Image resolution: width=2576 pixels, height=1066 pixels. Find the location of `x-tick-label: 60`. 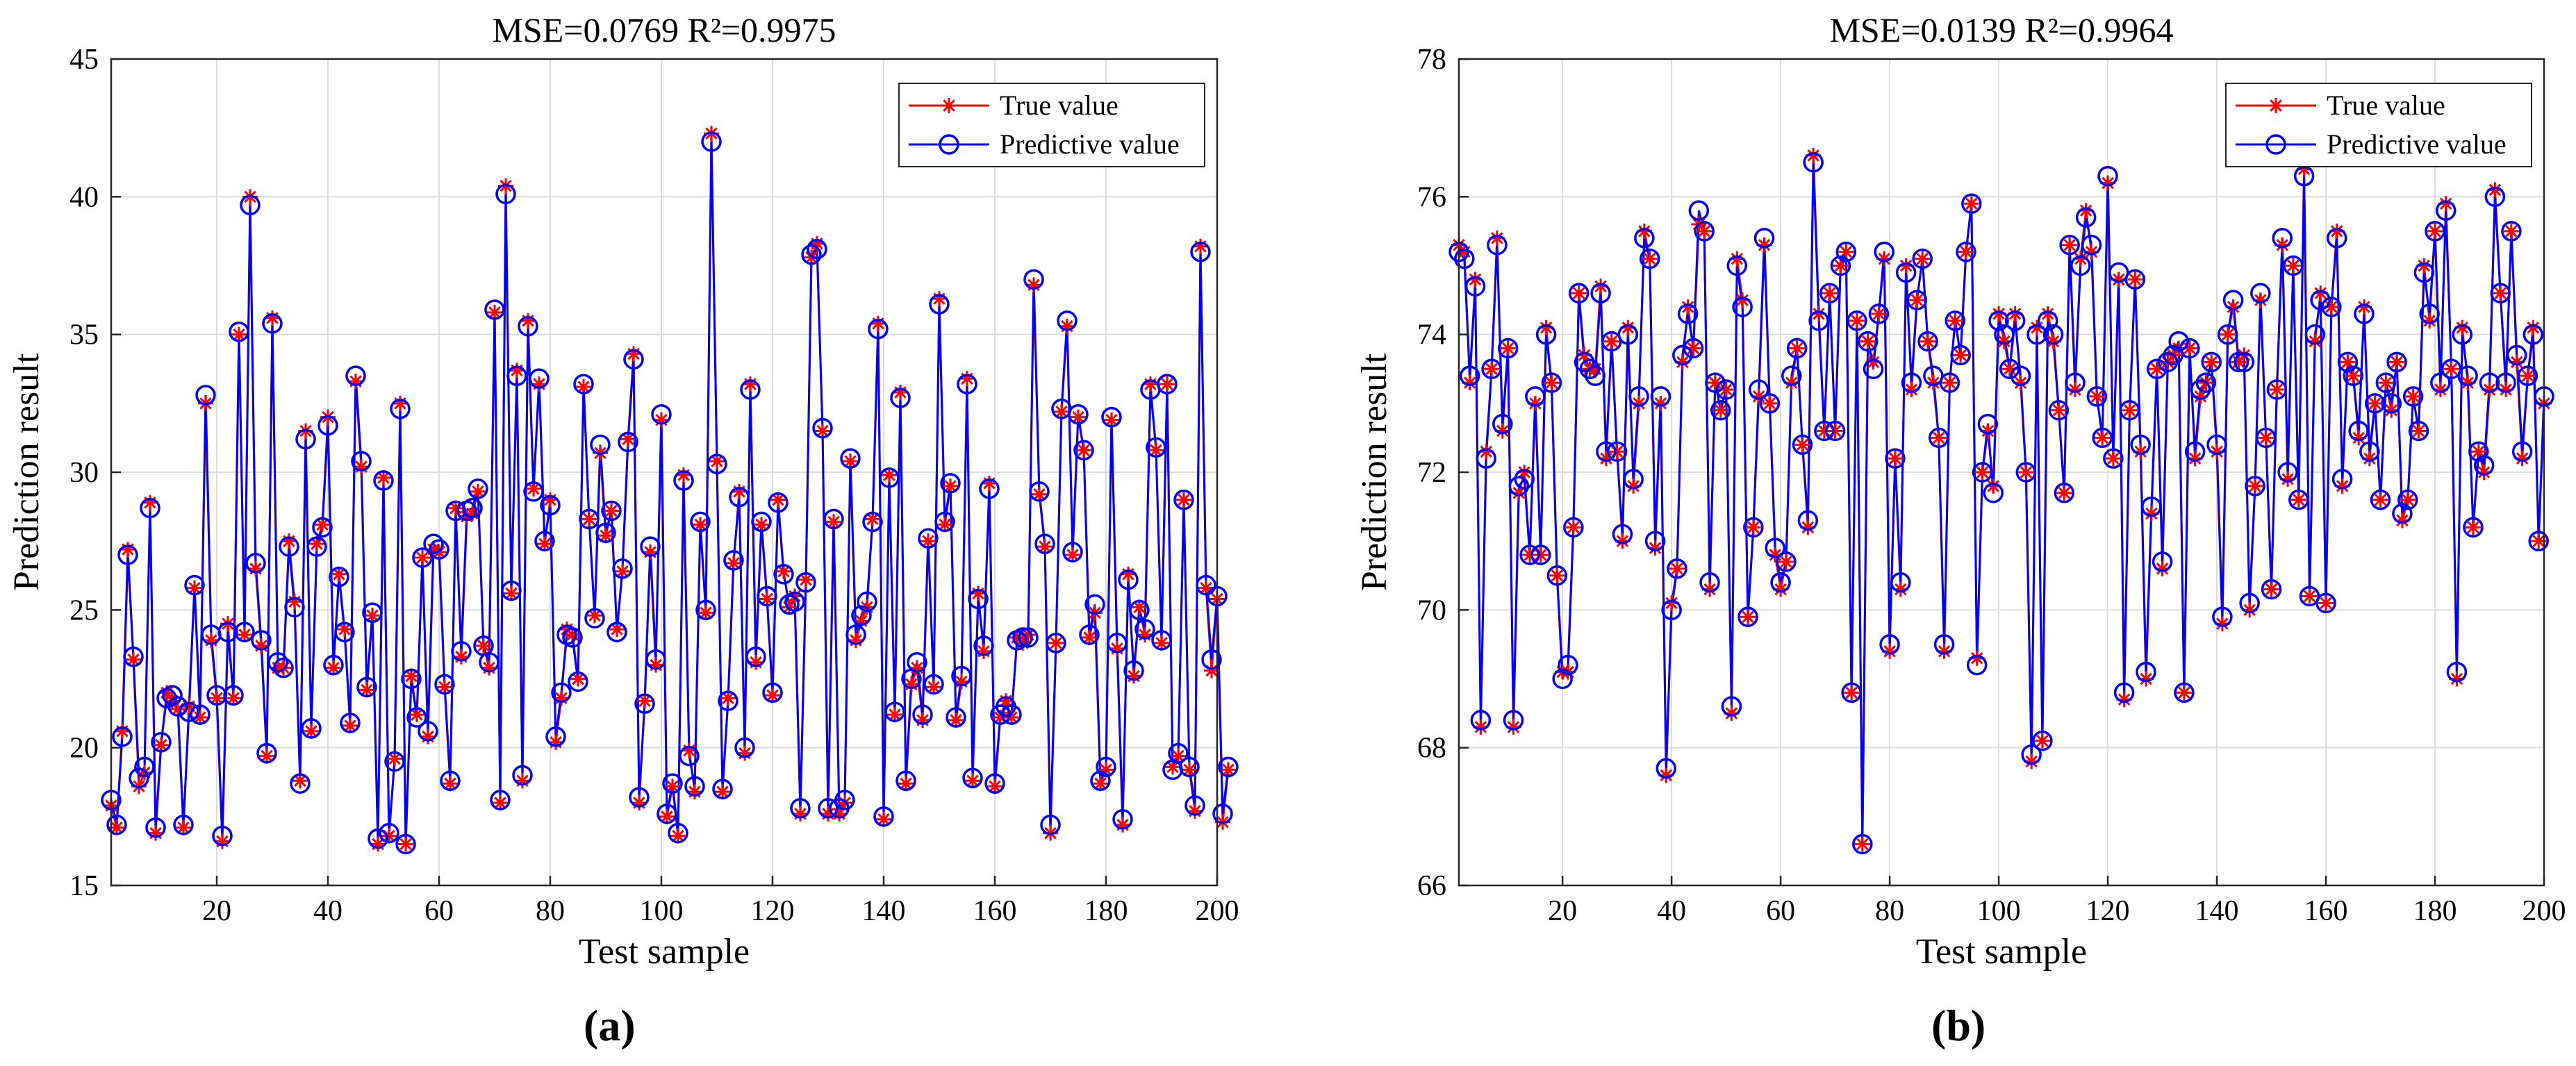

x-tick-label: 60 is located at coordinates (439, 911).